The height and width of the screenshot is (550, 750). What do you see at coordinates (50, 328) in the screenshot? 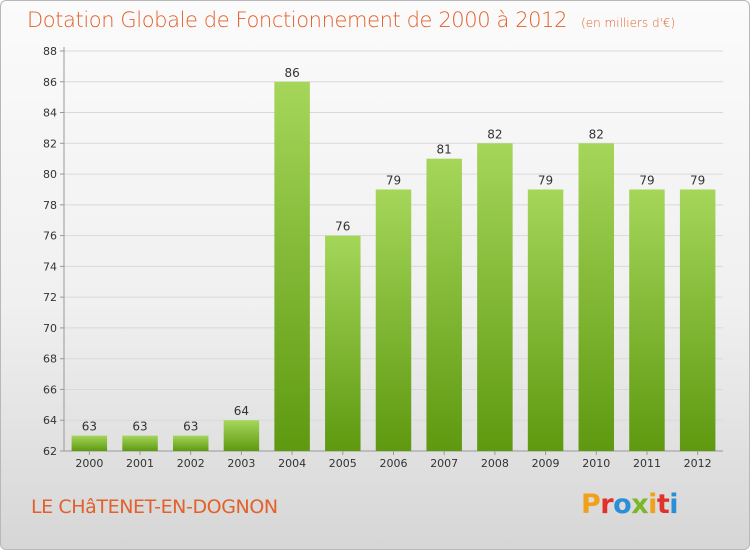
I see `y-tick-label: 70` at bounding box center [50, 328].